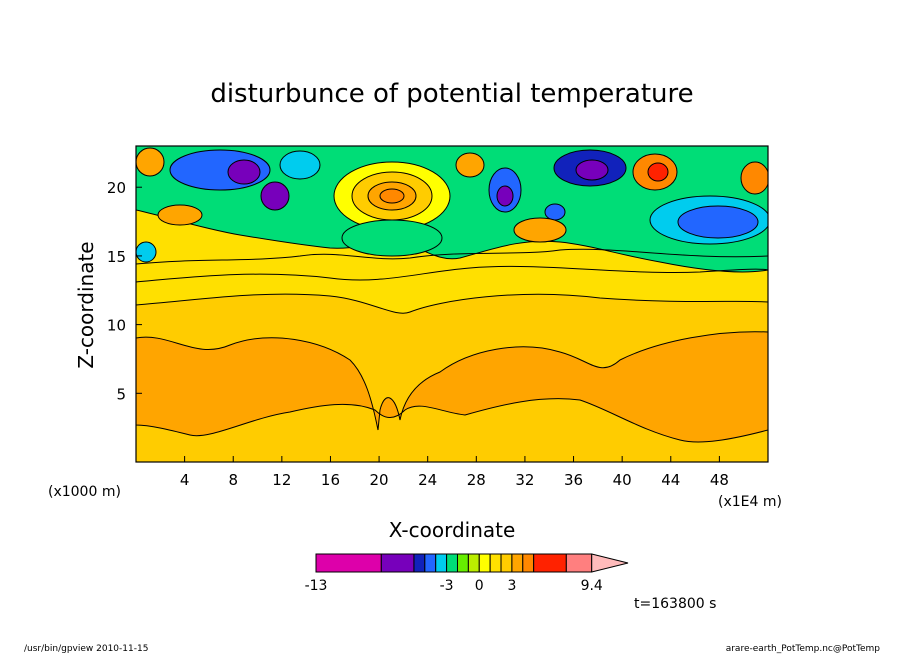 The width and height of the screenshot is (904, 654). I want to click on colorbar-label: -3, so click(447, 586).